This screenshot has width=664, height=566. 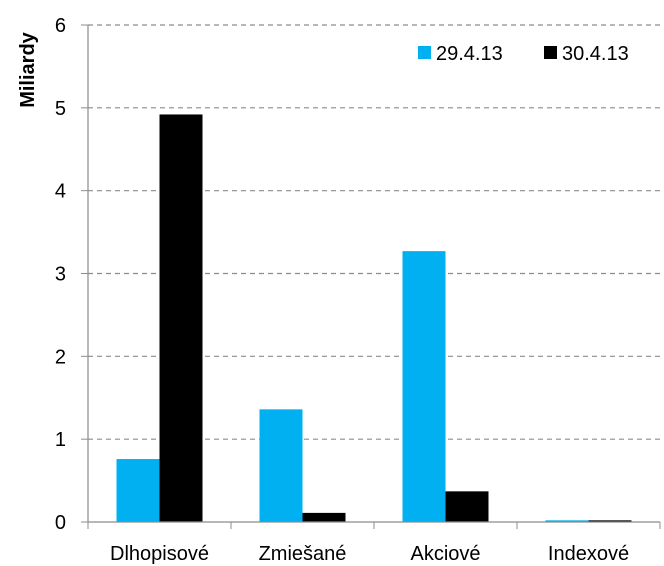 What do you see at coordinates (60, 109) in the screenshot?
I see `y-tick-label: 5` at bounding box center [60, 109].